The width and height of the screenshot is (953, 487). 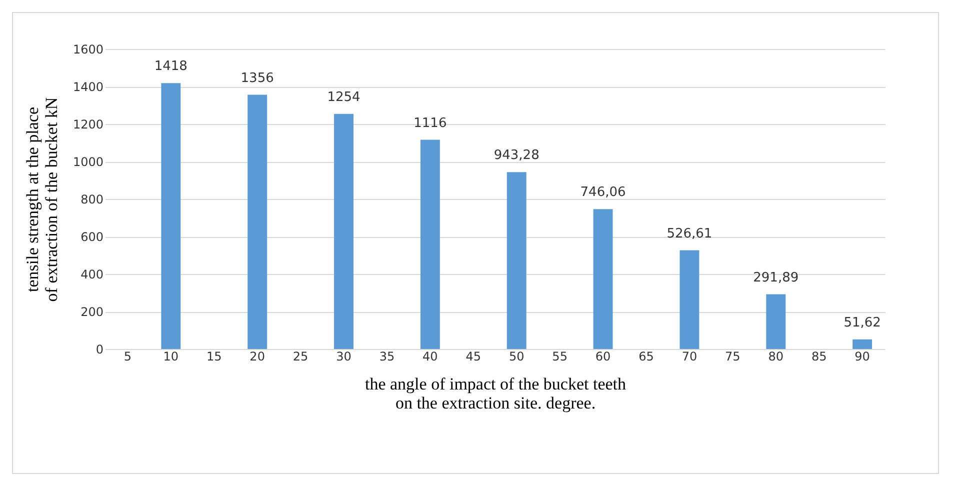 What do you see at coordinates (862, 357) in the screenshot?
I see `x-tick-label: 90` at bounding box center [862, 357].